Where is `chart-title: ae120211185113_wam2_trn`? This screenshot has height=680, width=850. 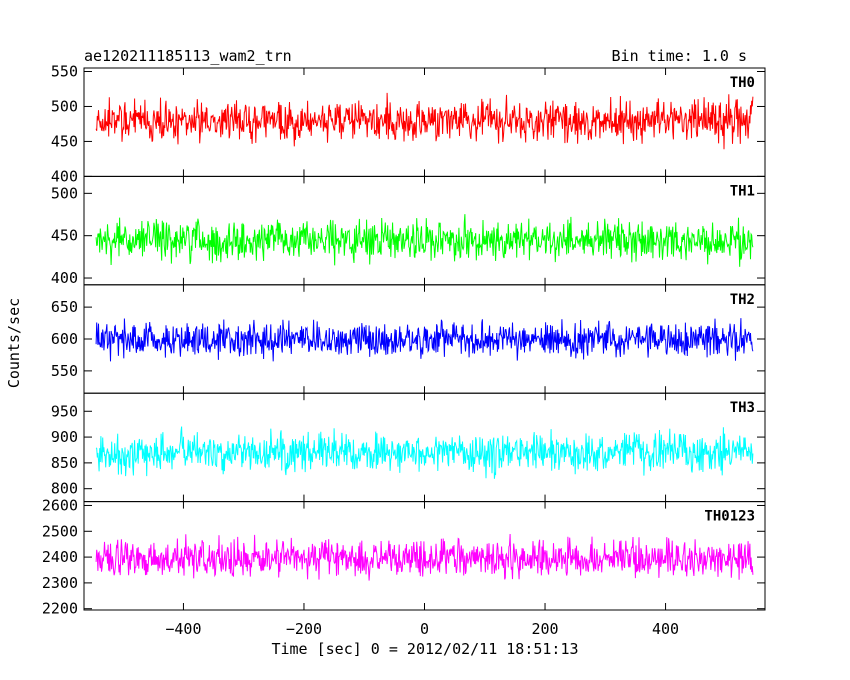 chart-title: ae120211185113_wam2_trn is located at coordinates (188, 56).